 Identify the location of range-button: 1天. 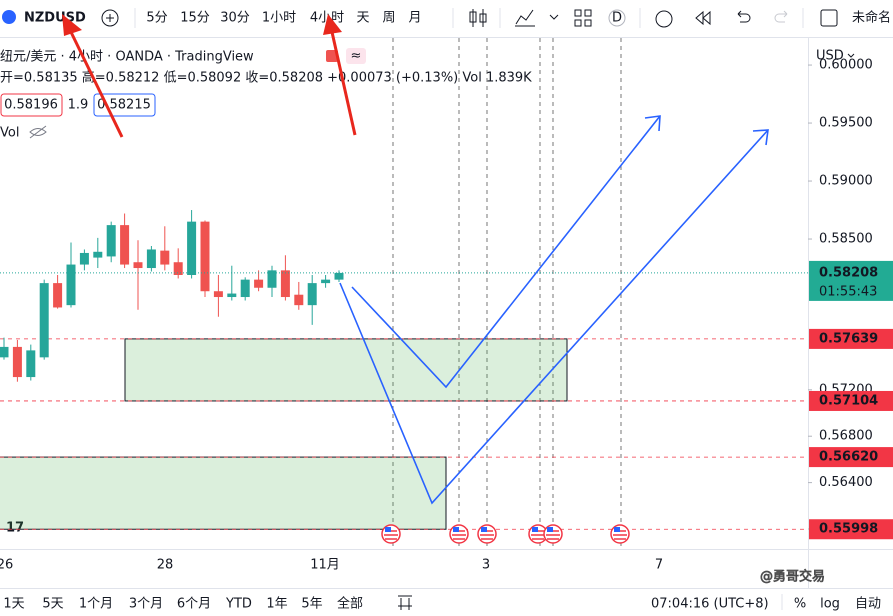
(13, 604).